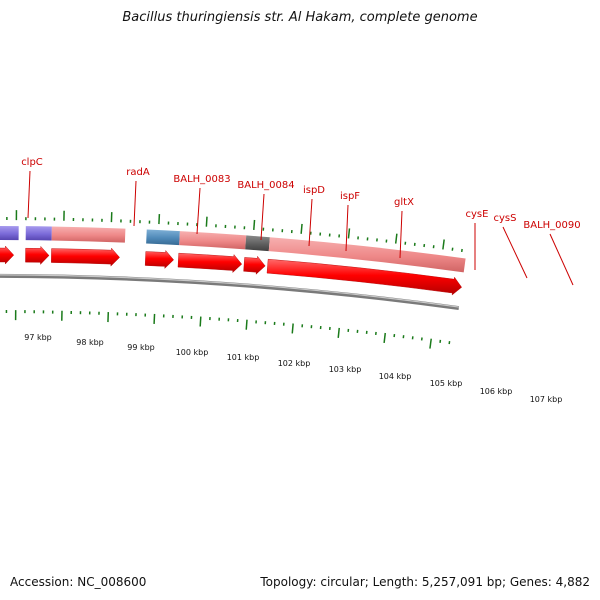  What do you see at coordinates (228, 329) in the screenshot?
I see `inner-tick-marks` at bounding box center [228, 329].